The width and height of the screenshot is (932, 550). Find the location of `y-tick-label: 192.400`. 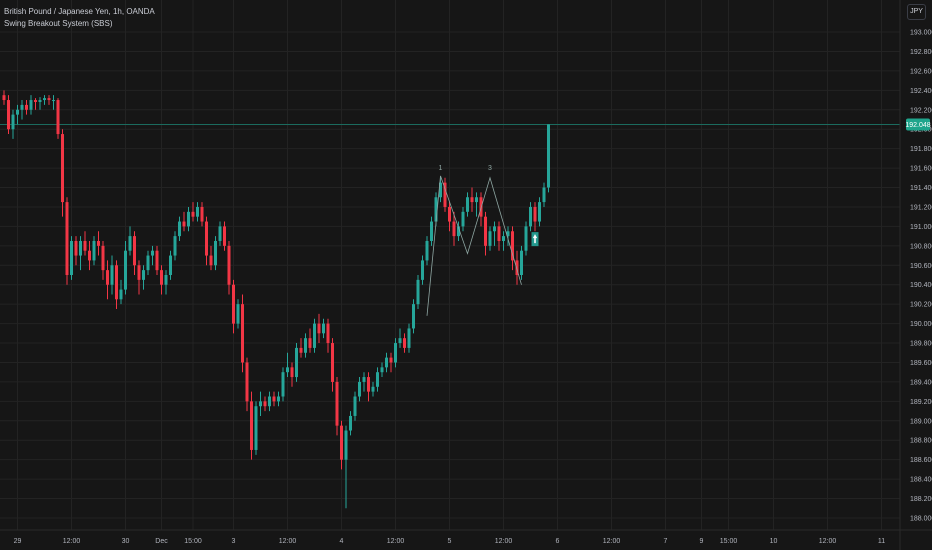

y-tick-label: 192.400 is located at coordinates (921, 91).